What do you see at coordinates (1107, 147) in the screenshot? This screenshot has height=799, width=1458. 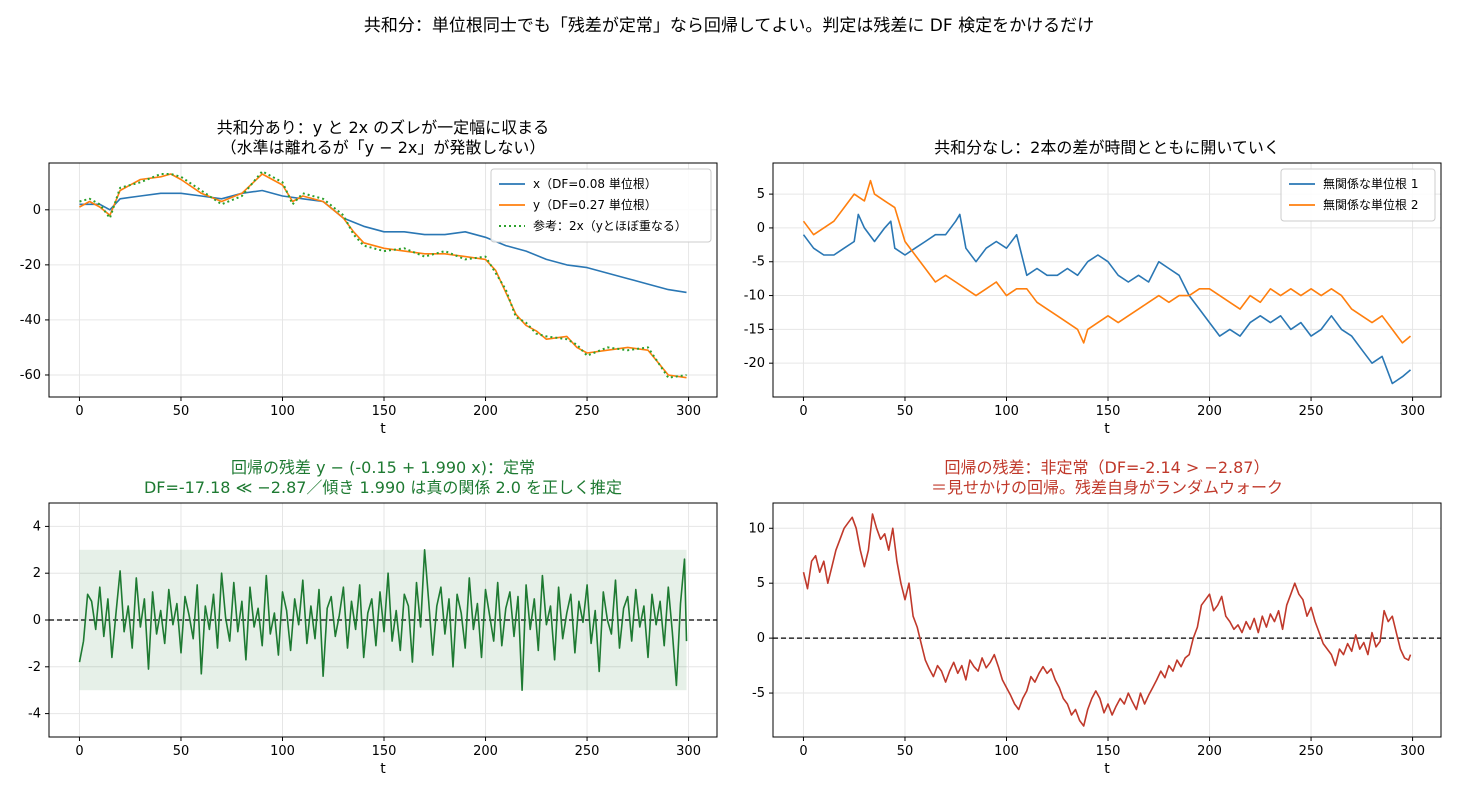 I see `chart-title: 共和分なし：2本の差が時間とともに開いていく` at bounding box center [1107, 147].